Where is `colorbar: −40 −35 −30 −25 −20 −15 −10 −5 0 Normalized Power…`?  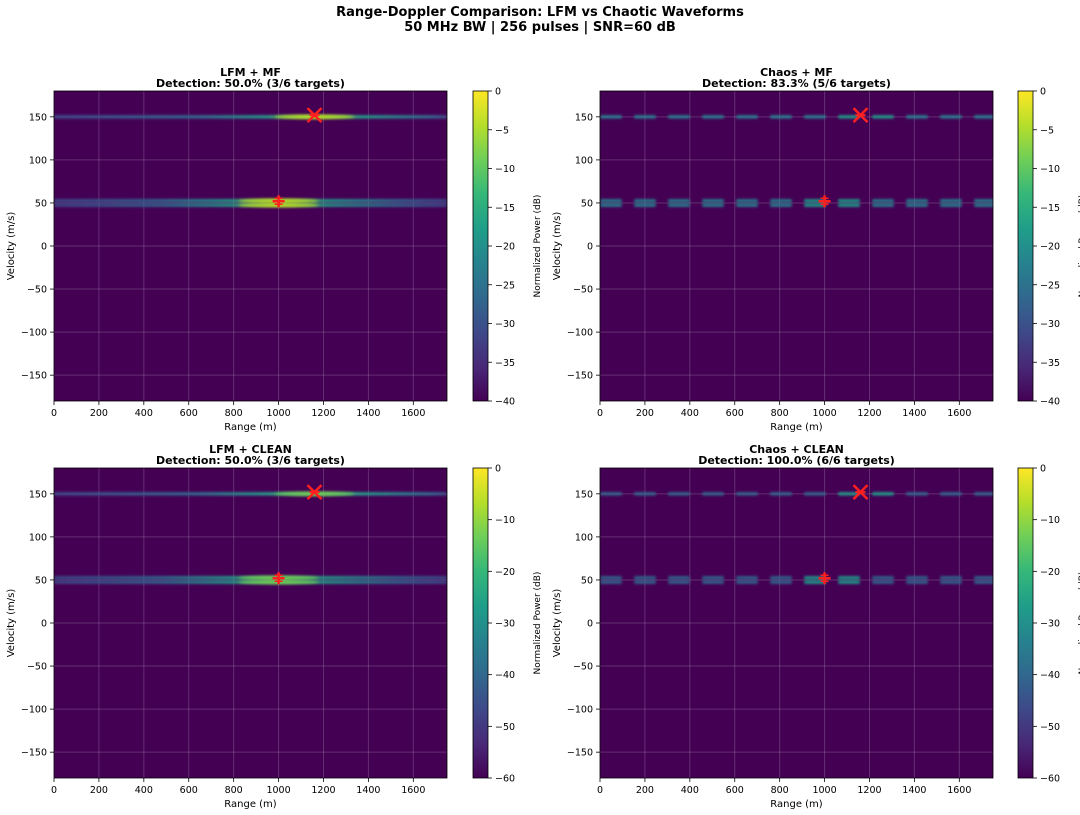
colorbar: −40 −35 −30 −25 −20 −15 −10 −5 0 Normalized Power… is located at coordinates (507, 247).